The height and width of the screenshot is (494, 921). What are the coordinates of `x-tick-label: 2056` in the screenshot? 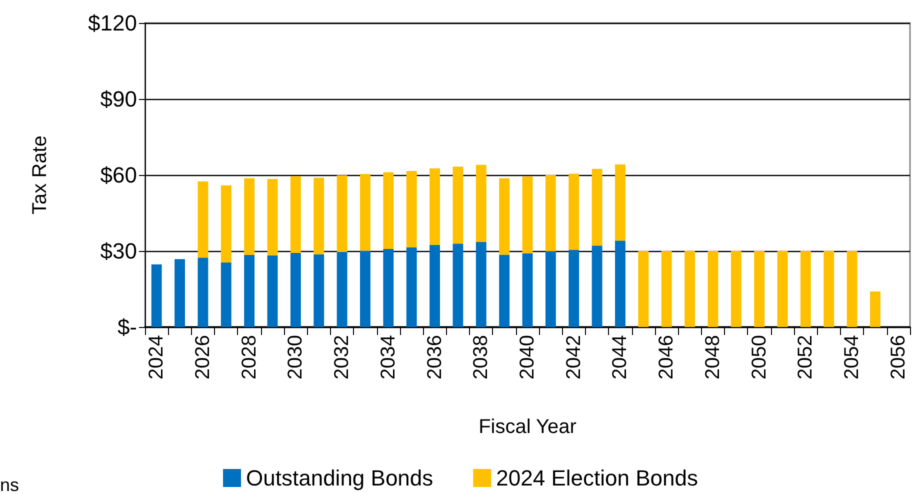 It's located at (898, 357).